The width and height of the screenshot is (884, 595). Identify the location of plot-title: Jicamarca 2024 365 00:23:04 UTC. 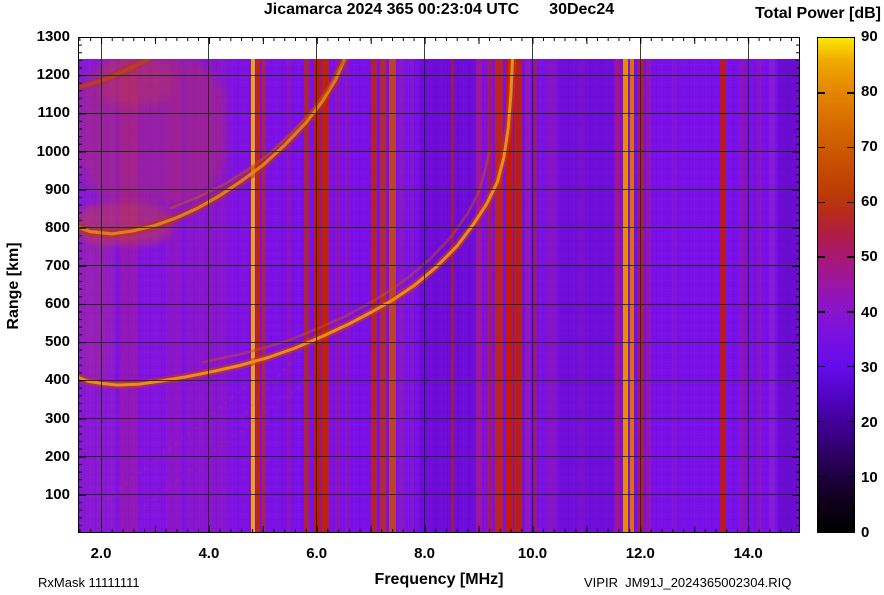
(391, 9).